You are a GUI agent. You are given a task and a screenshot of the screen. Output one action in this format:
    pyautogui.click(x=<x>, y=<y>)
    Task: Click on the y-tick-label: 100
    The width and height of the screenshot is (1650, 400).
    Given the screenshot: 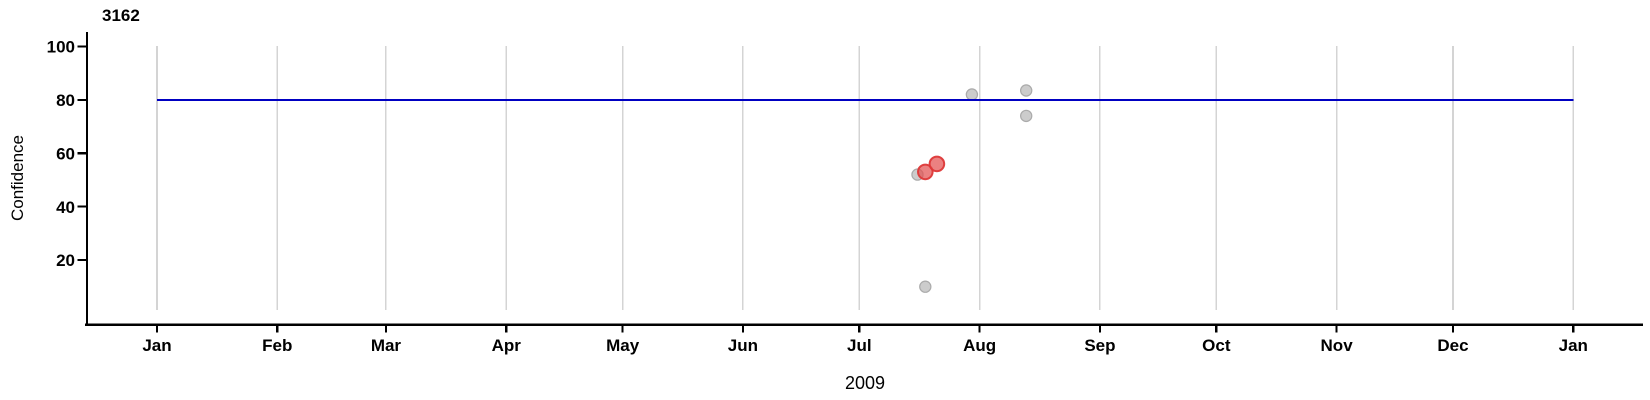 What is the action you would take?
    pyautogui.click(x=61, y=47)
    